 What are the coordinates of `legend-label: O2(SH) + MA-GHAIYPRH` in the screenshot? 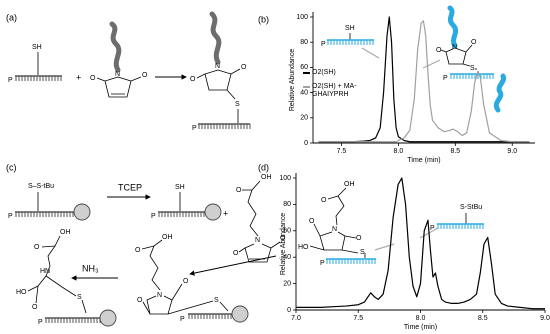 It's located at (334, 90).